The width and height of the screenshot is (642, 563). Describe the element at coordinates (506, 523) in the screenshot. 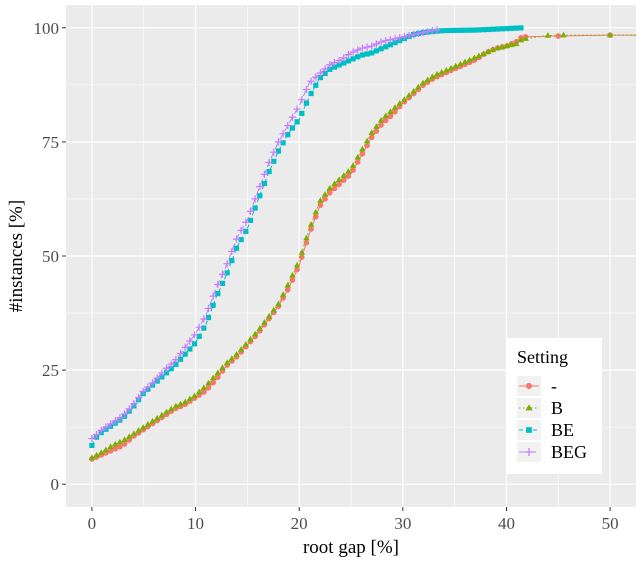

I see `x-tick-label: 40` at that location.